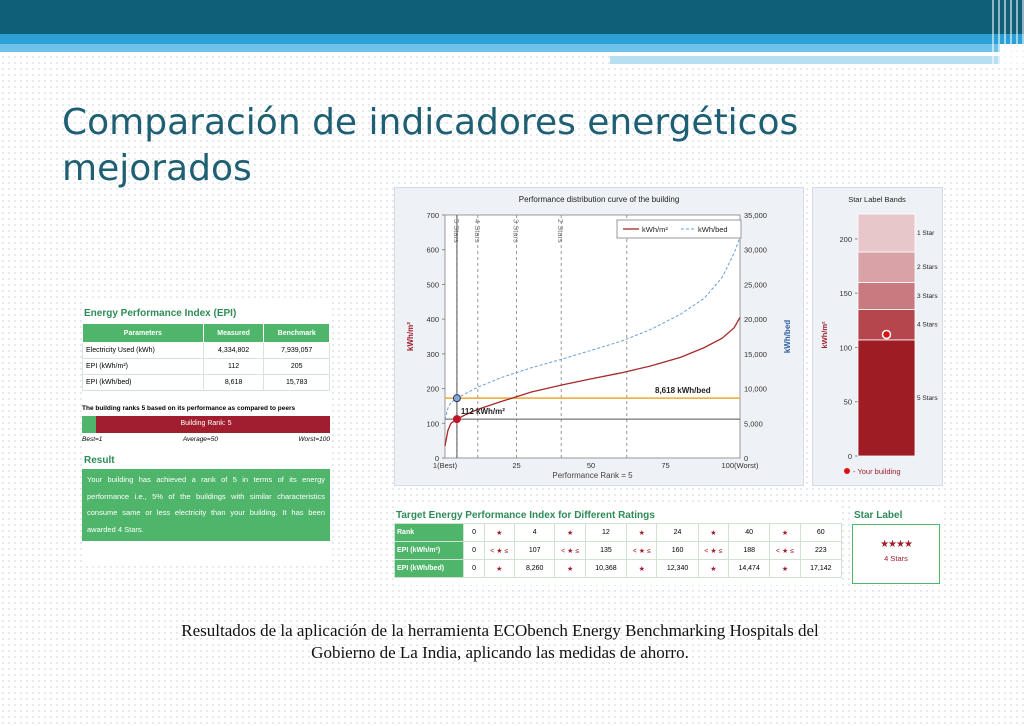 This screenshot has width=1024, height=726. I want to click on rank-bar: Building Rank: 5, so click(206, 424).